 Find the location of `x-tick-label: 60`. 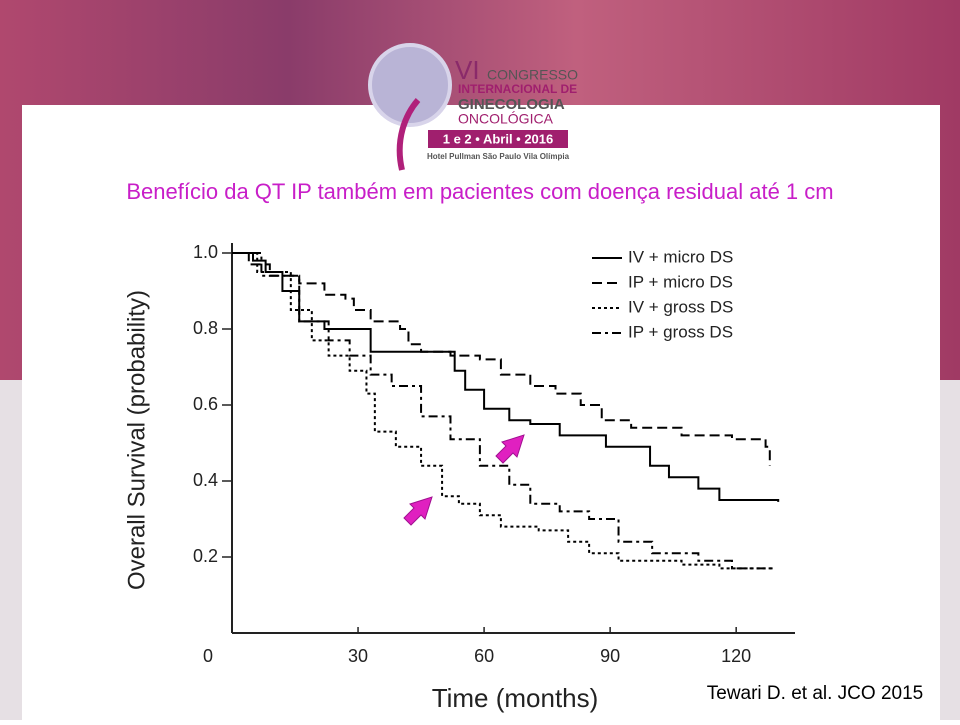

x-tick-label: 60 is located at coordinates (484, 656).